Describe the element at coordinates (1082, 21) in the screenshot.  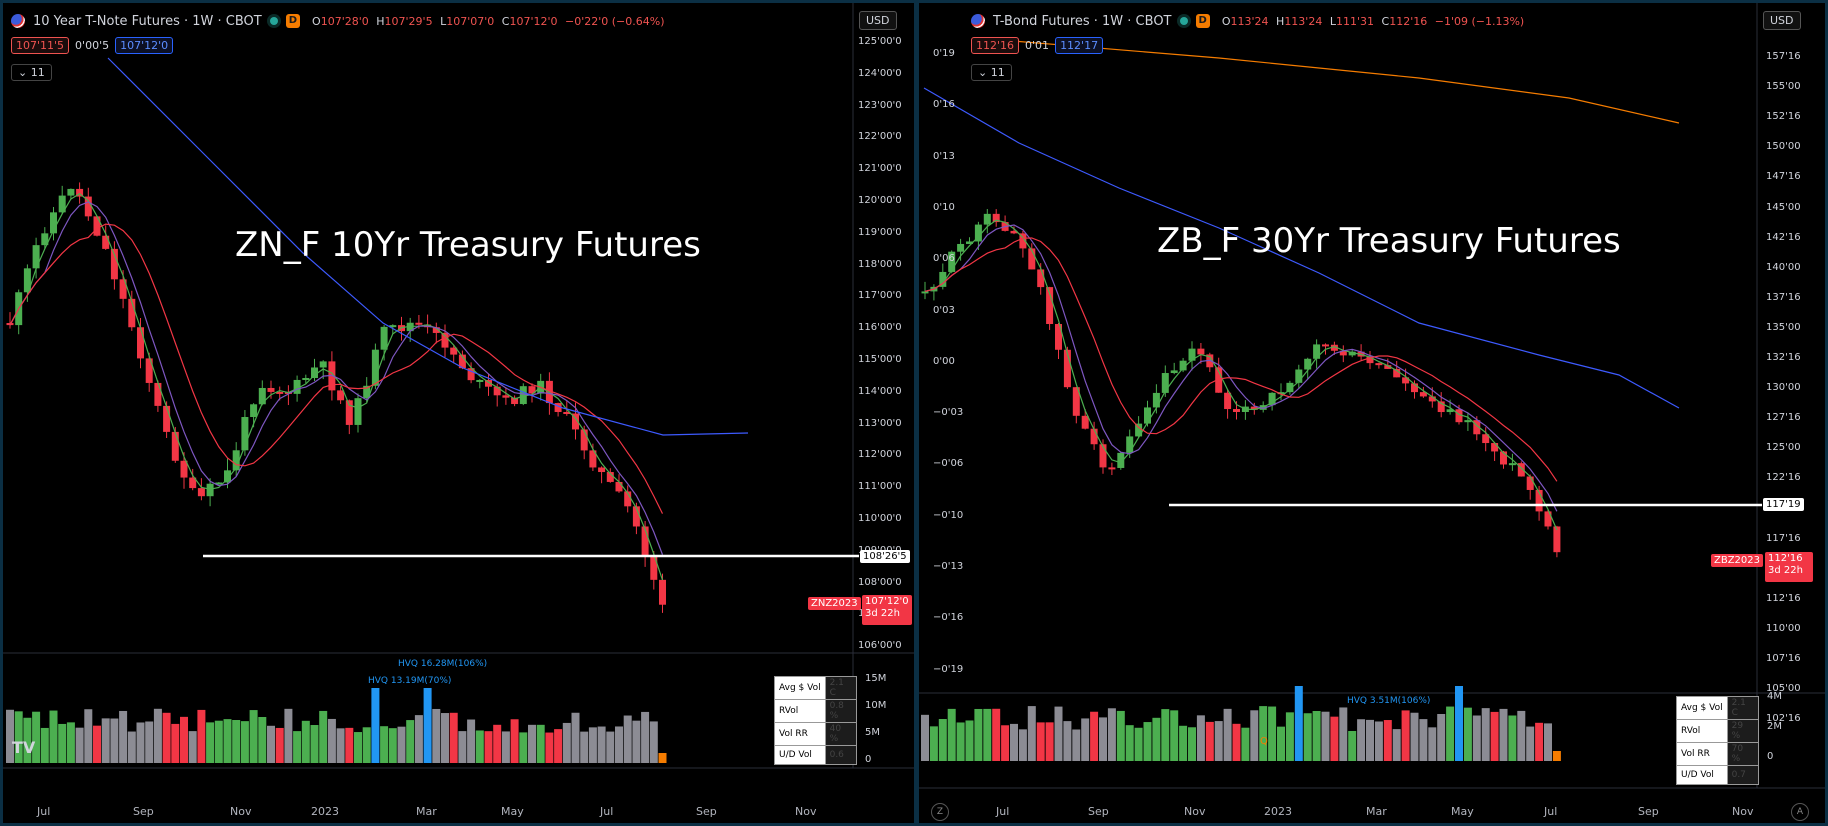
I see `symbol-title: T-Bond Futures · 1W · CBOT` at that location.